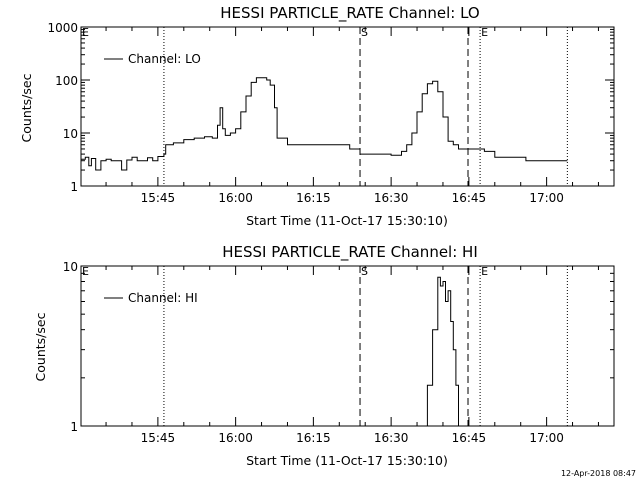  What do you see at coordinates (66, 81) in the screenshot?
I see `y-tick-label: 100` at bounding box center [66, 81].